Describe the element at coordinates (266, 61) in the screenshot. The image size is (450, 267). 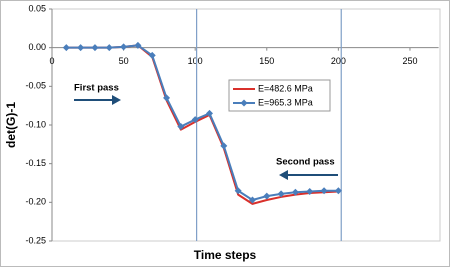
I see `x-tick-label: 150` at that location.